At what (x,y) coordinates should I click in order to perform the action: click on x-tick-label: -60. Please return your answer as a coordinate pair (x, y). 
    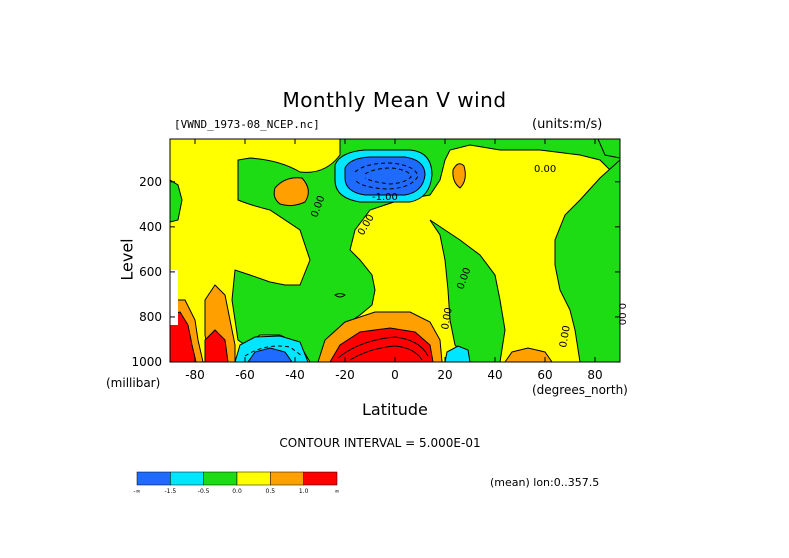
    Looking at the image, I should click on (245, 375).